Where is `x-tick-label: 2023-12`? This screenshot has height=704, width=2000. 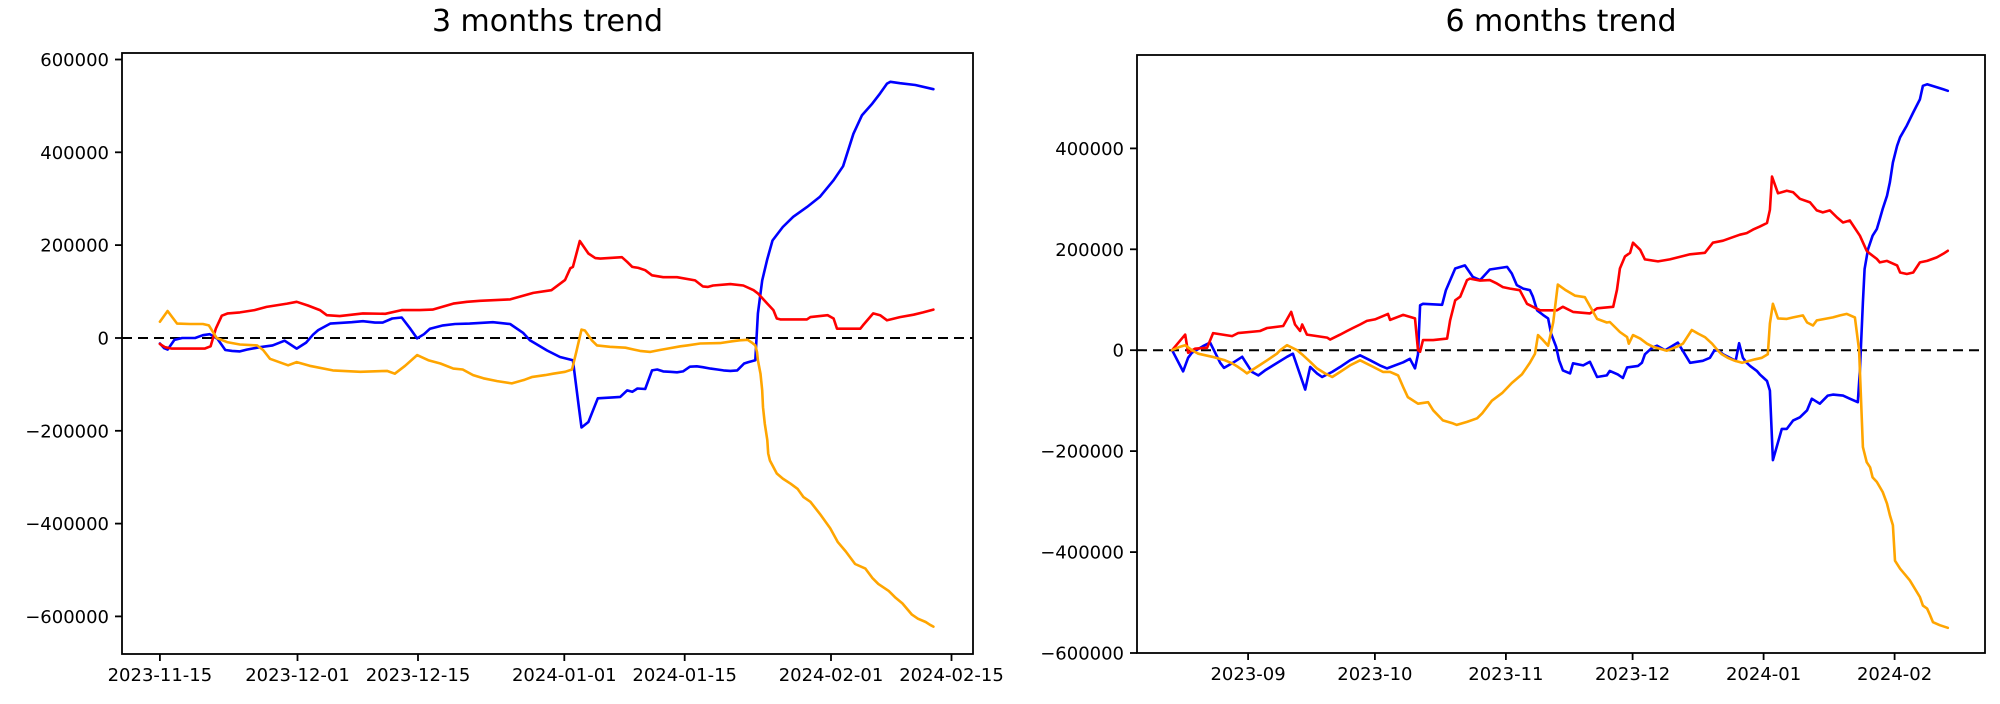 x-tick-label: 2023-12 is located at coordinates (1632, 674).